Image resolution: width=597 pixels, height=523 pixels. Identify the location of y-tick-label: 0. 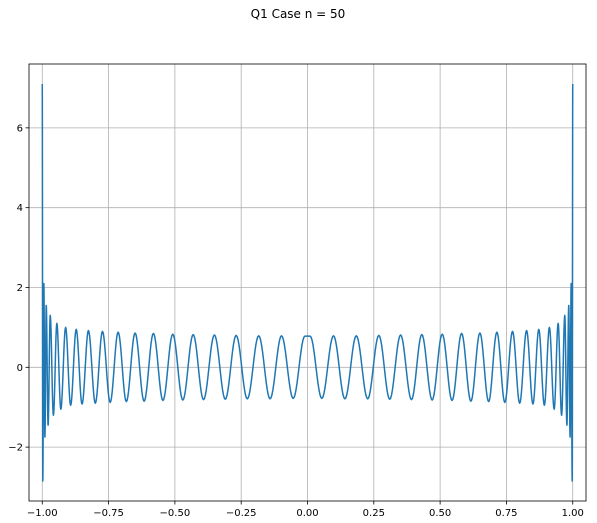
(20, 368).